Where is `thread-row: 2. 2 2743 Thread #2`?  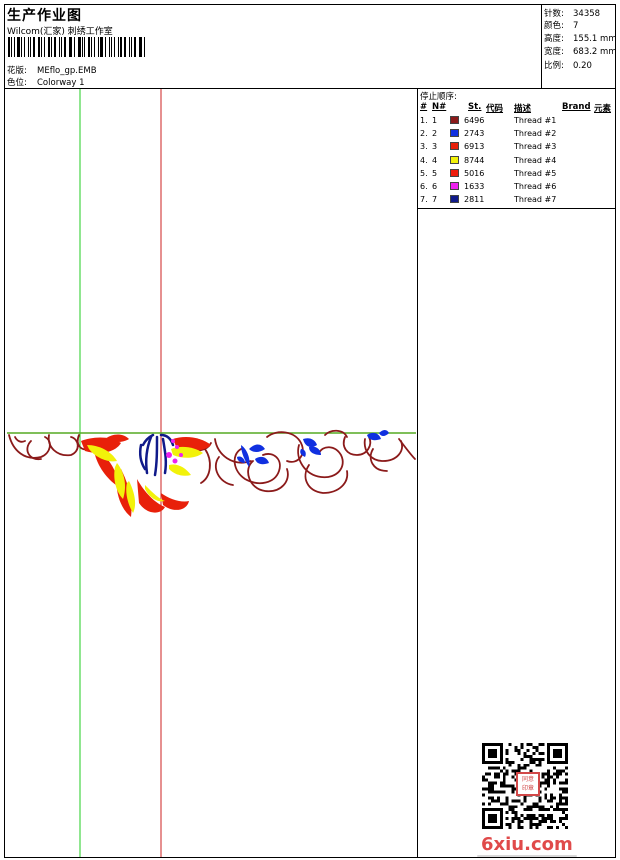
thread-row: 2. 2 2743 Thread #2 is located at coordinates (517, 135).